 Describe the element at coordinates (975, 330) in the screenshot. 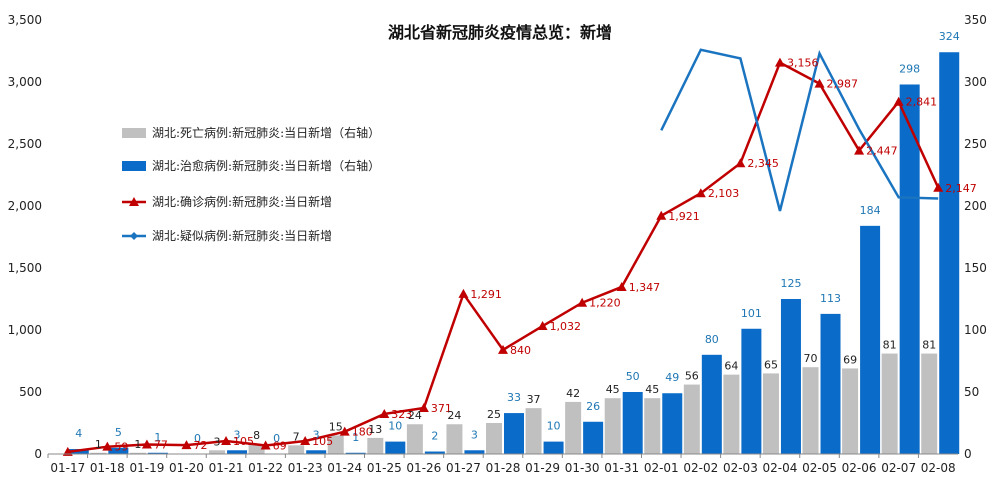

I see `right-tick-label: 100` at that location.